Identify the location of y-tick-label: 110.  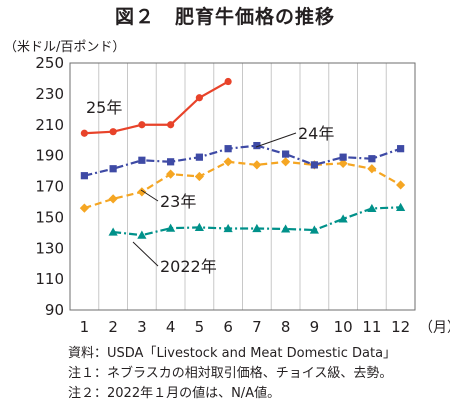
(49, 279).